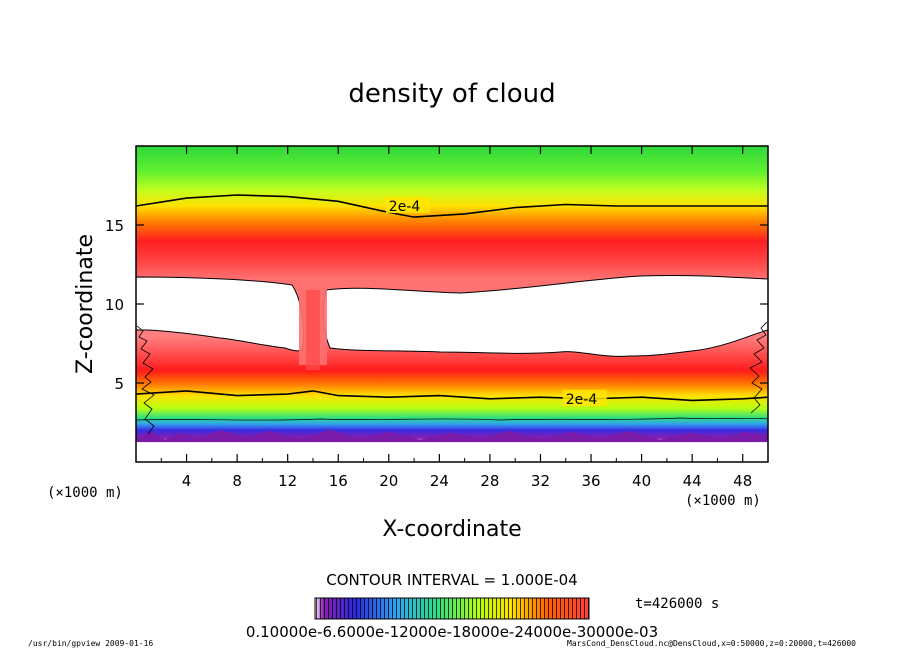  I want to click on bottom-fringe, so click(452, 436).